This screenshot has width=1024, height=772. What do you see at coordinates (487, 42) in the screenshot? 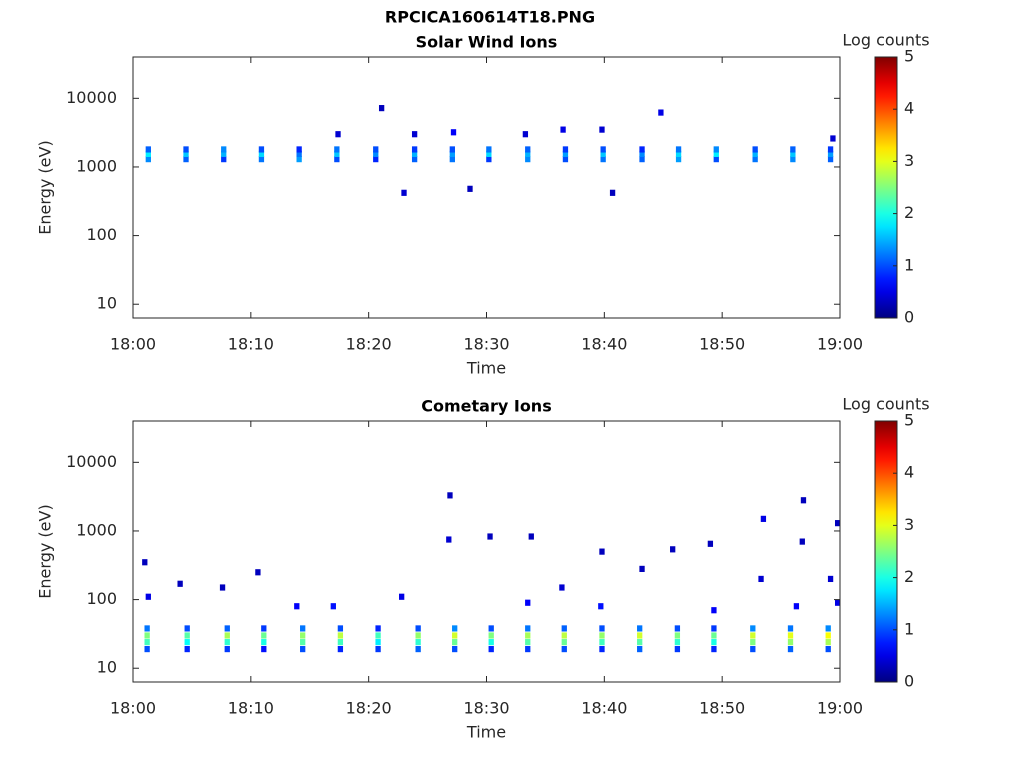
I see `panel-title: Solar Wind Ions` at bounding box center [487, 42].